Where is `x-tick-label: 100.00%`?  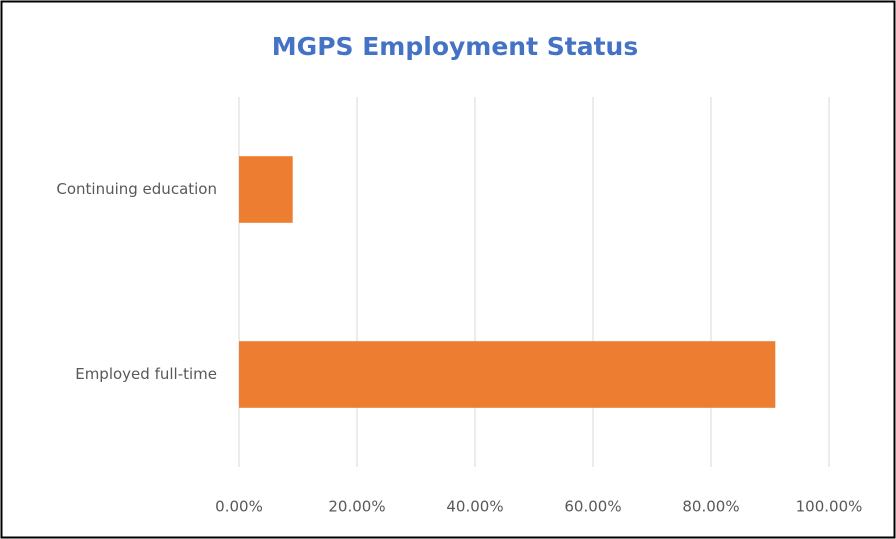 x-tick-label: 100.00% is located at coordinates (829, 507).